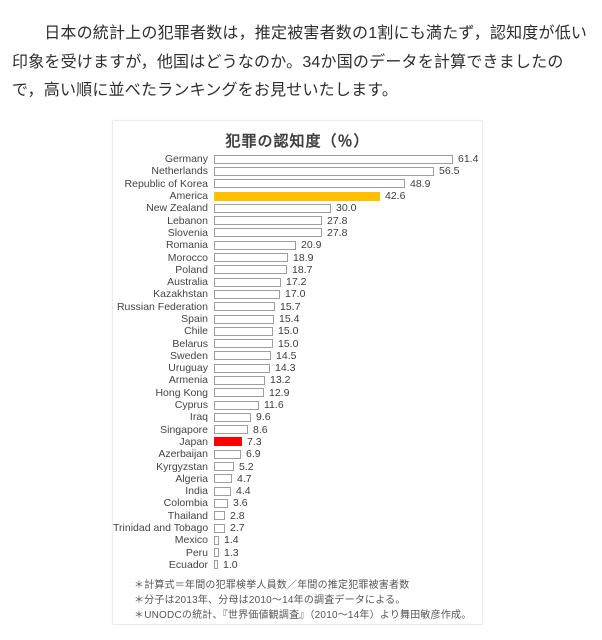  I want to click on country-label: Netherlands, so click(179, 171).